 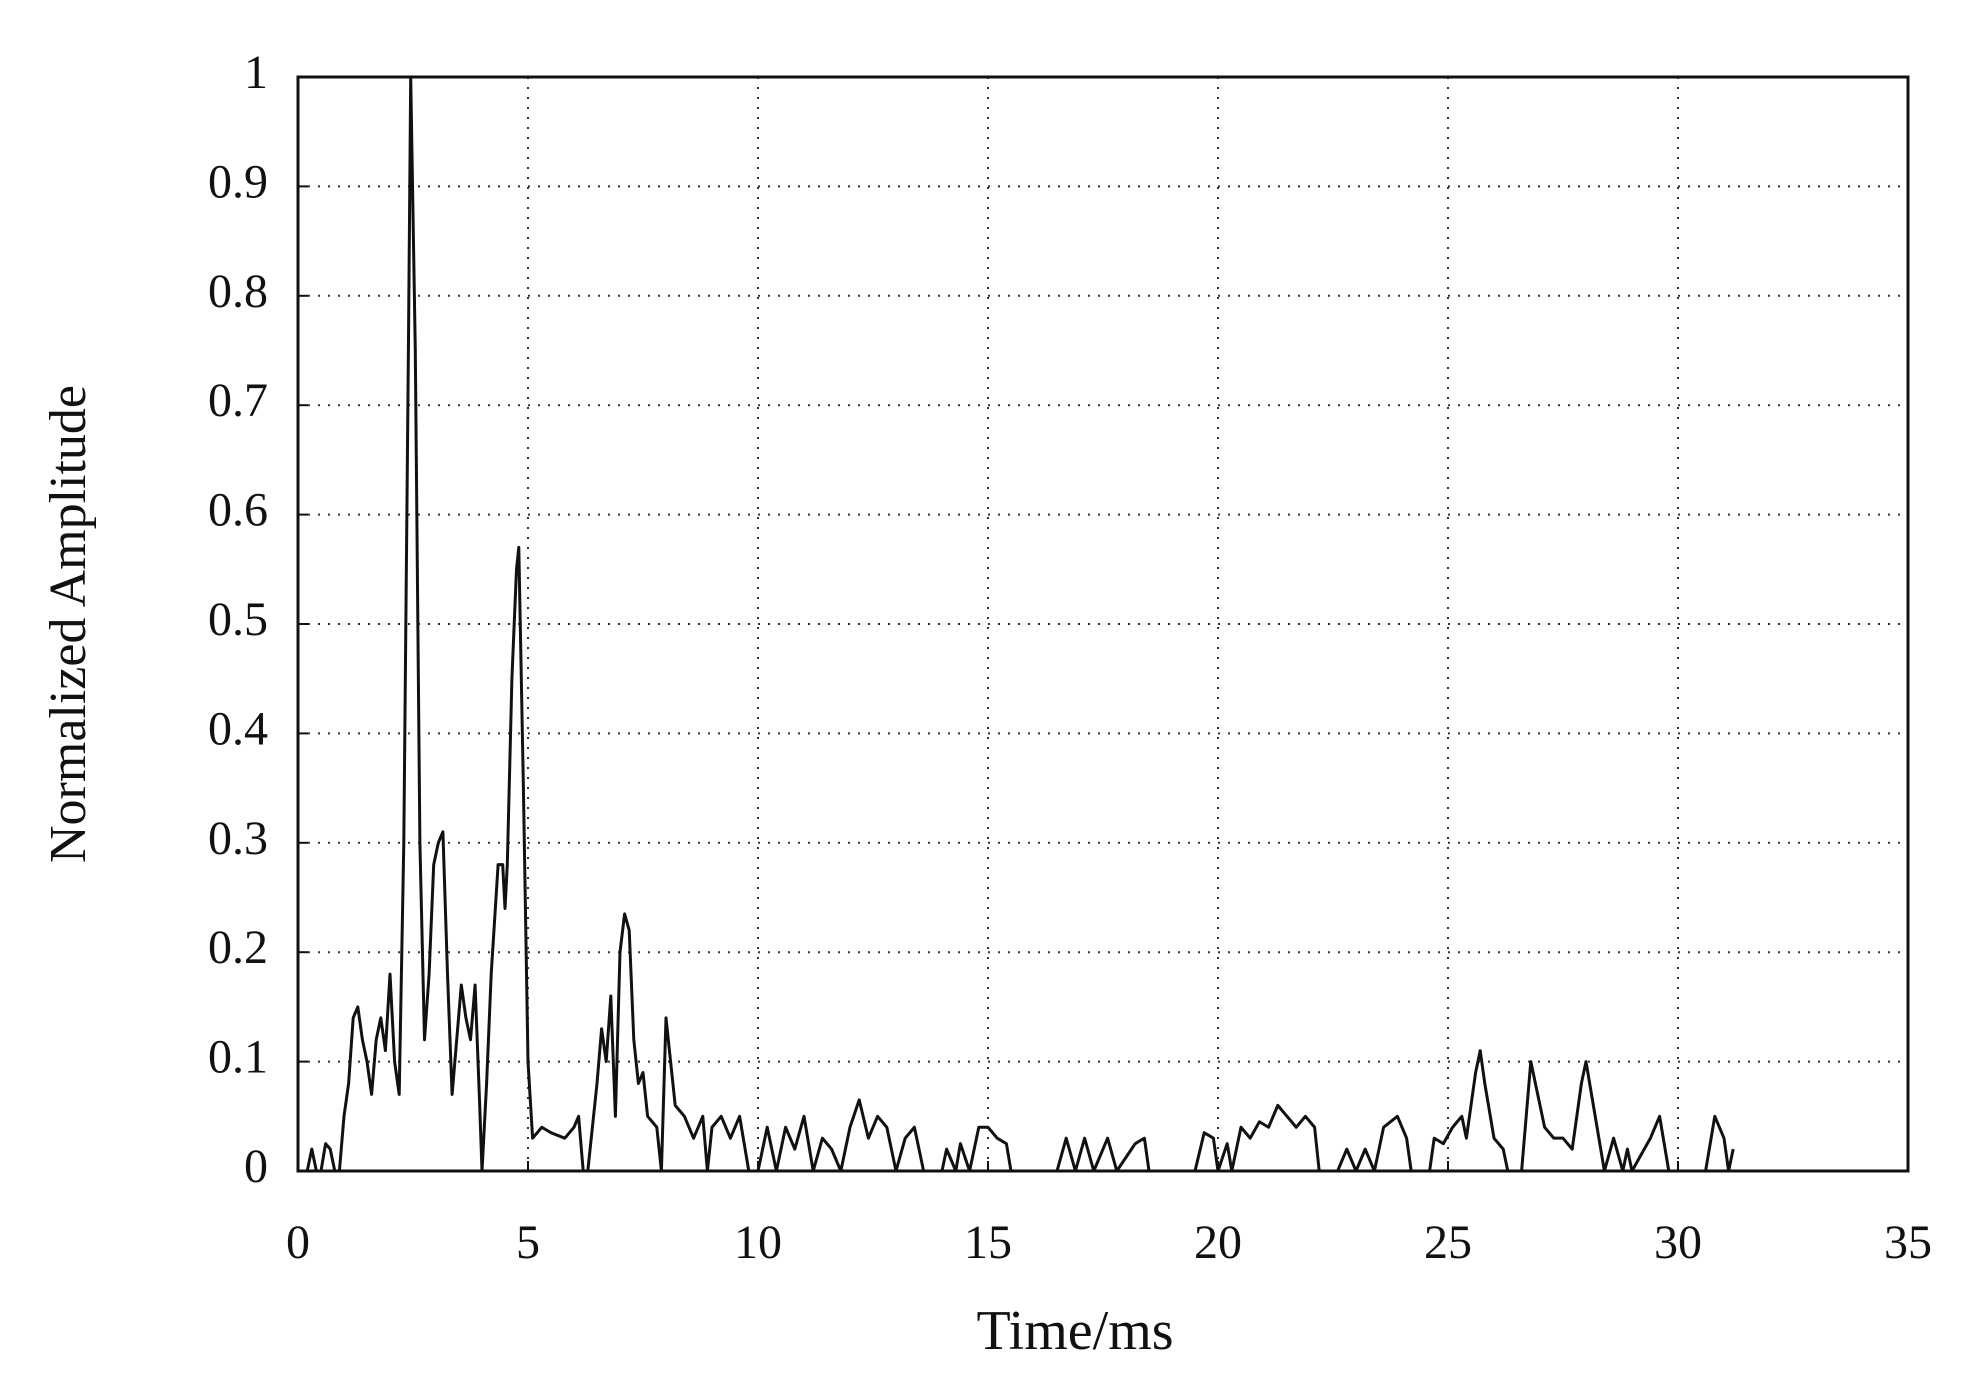 I want to click on y-tick-label: 0, so click(x=256, y=1166).